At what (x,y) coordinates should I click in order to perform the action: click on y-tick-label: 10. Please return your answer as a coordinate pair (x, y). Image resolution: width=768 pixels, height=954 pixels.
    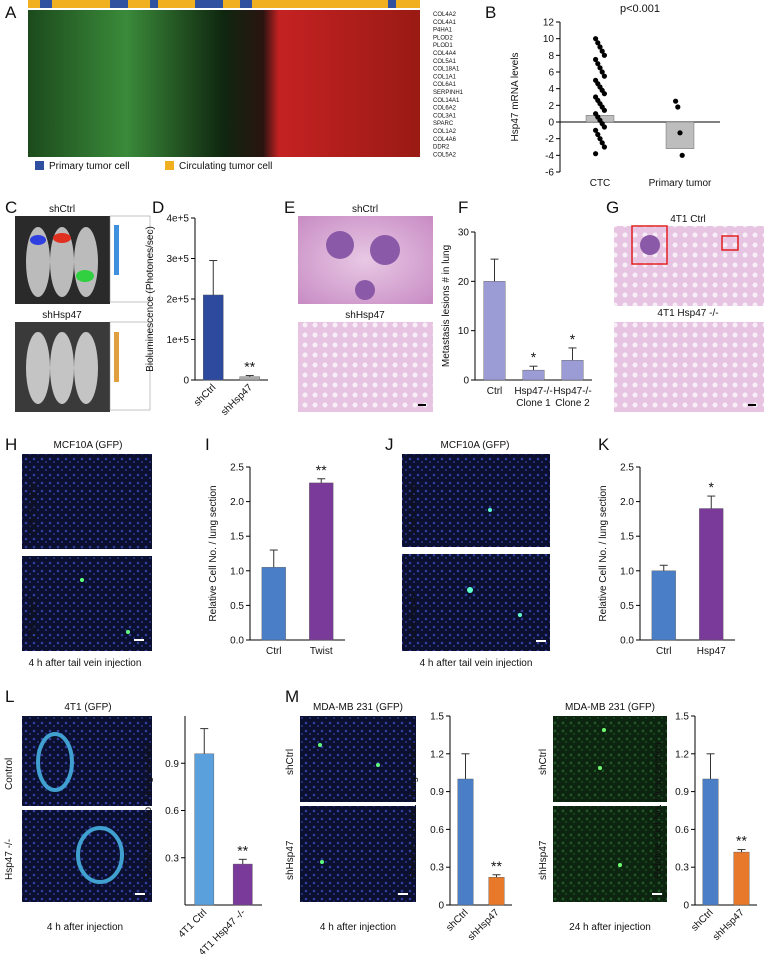
    Looking at the image, I should click on (464, 331).